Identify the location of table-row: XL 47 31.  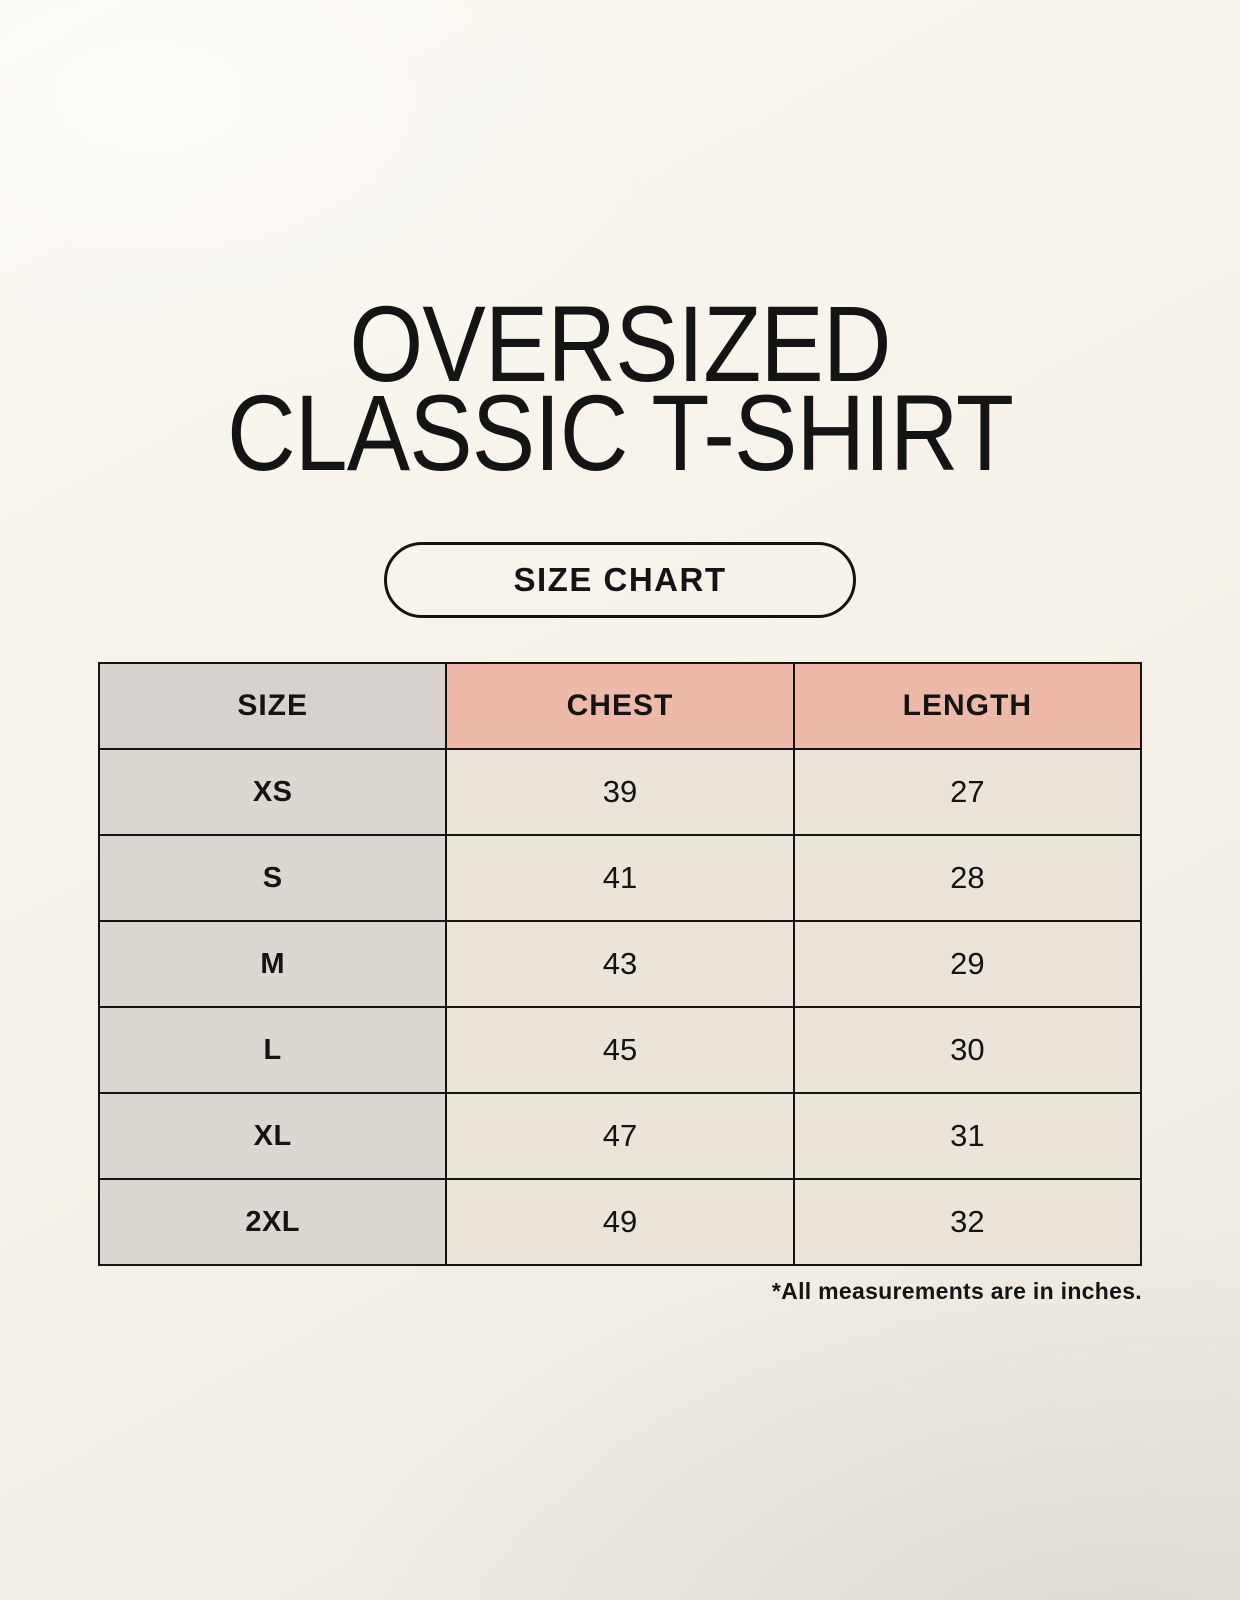
(620, 1136).